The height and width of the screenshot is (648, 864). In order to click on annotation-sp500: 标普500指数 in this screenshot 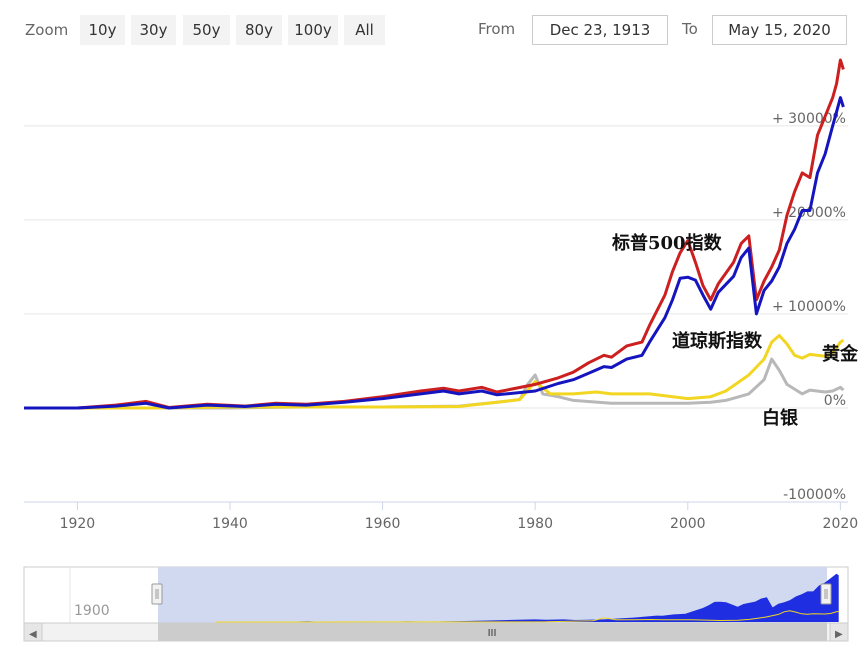, I will do `click(667, 243)`.